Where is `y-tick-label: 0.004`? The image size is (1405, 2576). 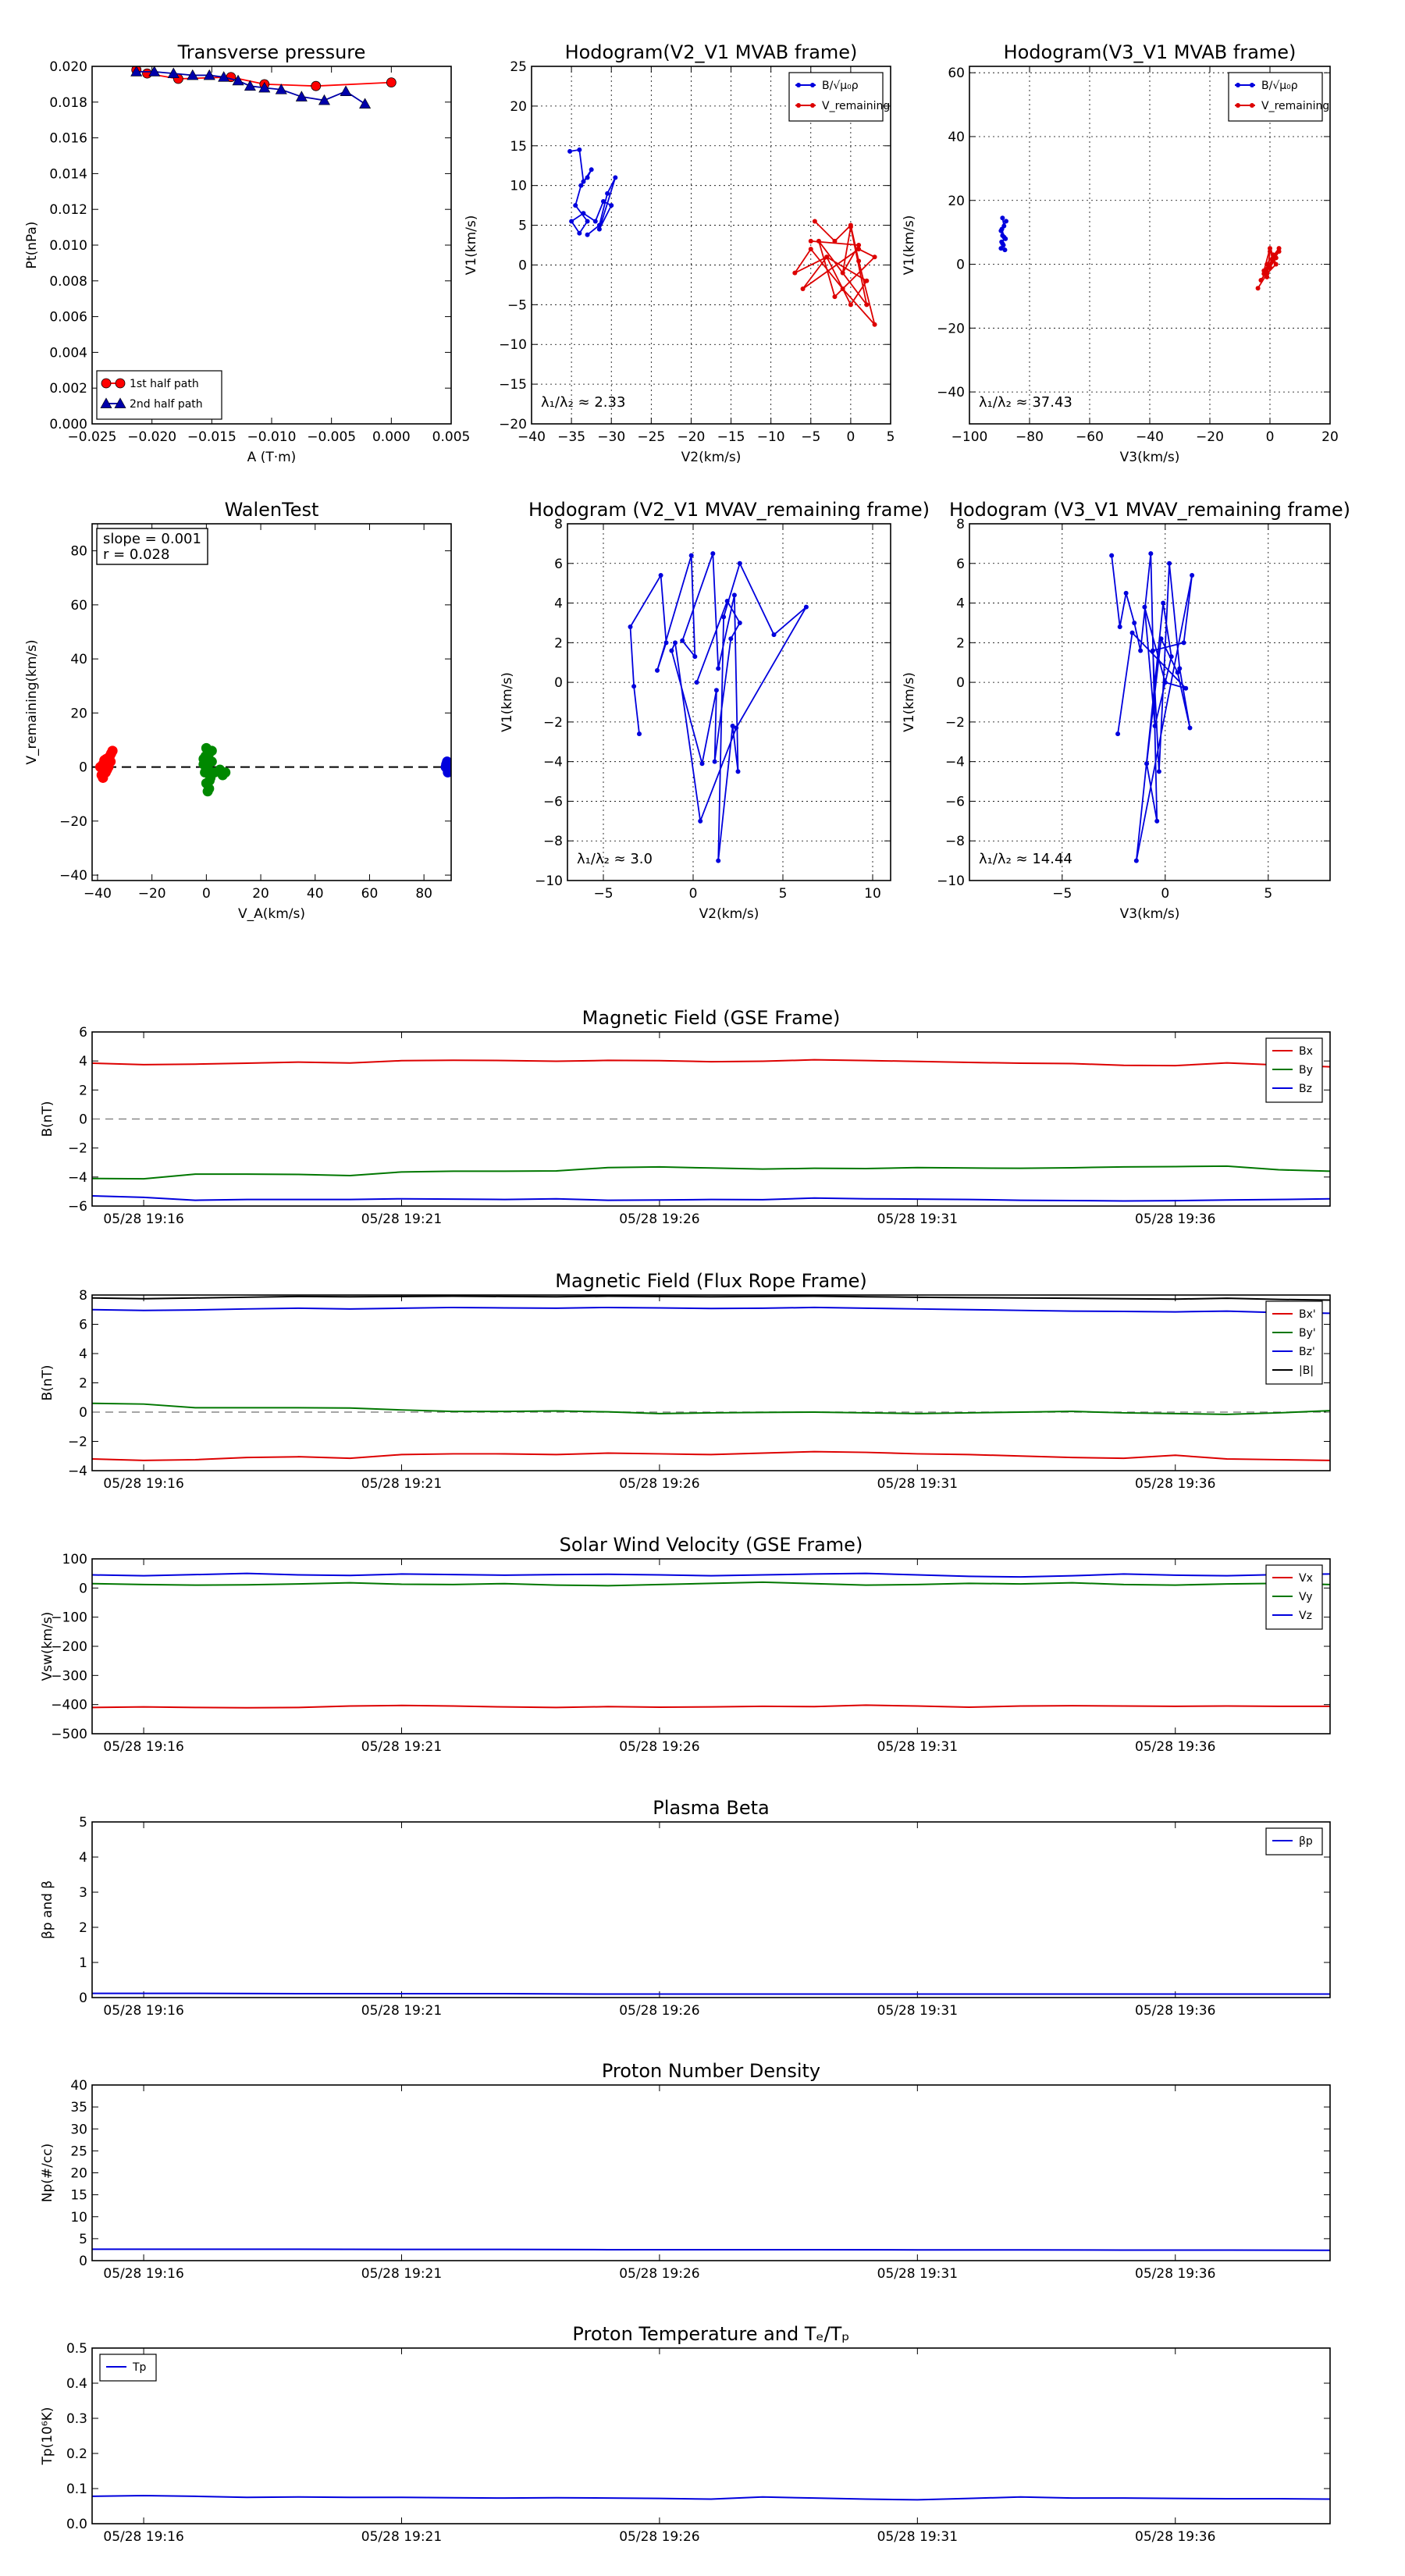 y-tick-label: 0.004 is located at coordinates (68, 353).